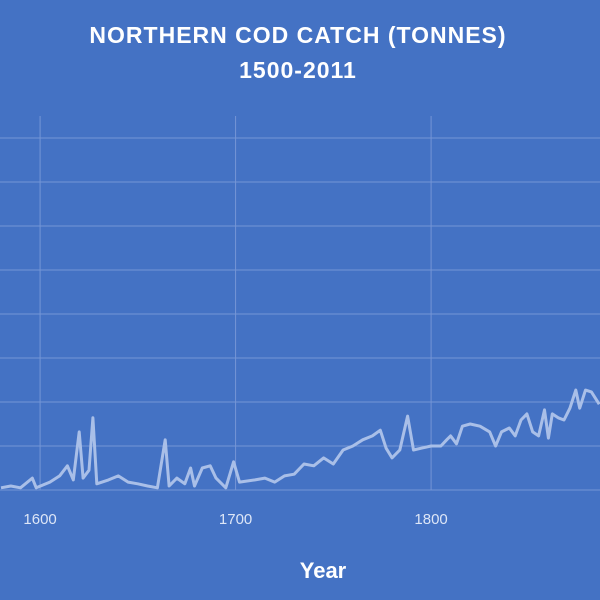 This screenshot has height=600, width=600. Describe the element at coordinates (298, 70) in the screenshot. I see `chart-subtitle: 1500-2011` at that location.